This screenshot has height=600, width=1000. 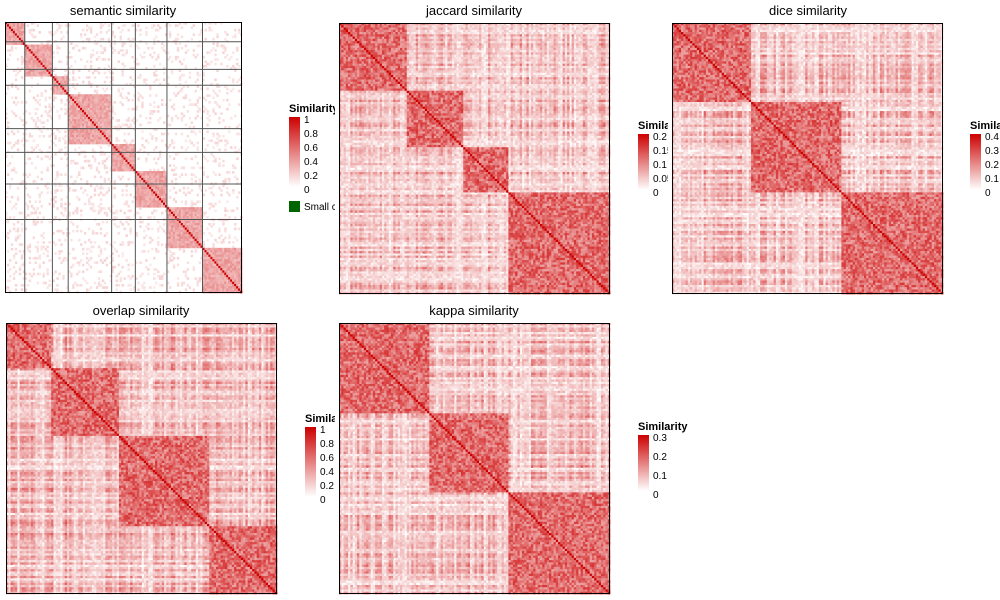 What do you see at coordinates (123, 10) in the screenshot?
I see `panel-title-semantic: semantic similarity` at bounding box center [123, 10].